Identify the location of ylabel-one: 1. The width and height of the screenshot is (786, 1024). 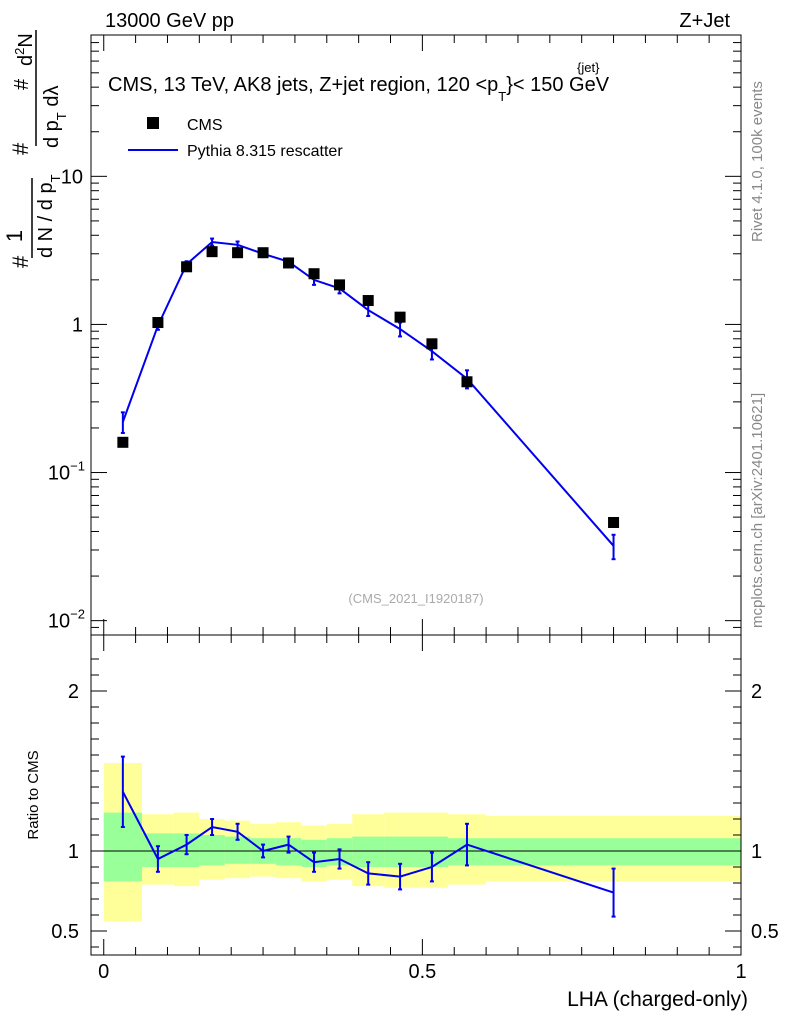
(14, 236).